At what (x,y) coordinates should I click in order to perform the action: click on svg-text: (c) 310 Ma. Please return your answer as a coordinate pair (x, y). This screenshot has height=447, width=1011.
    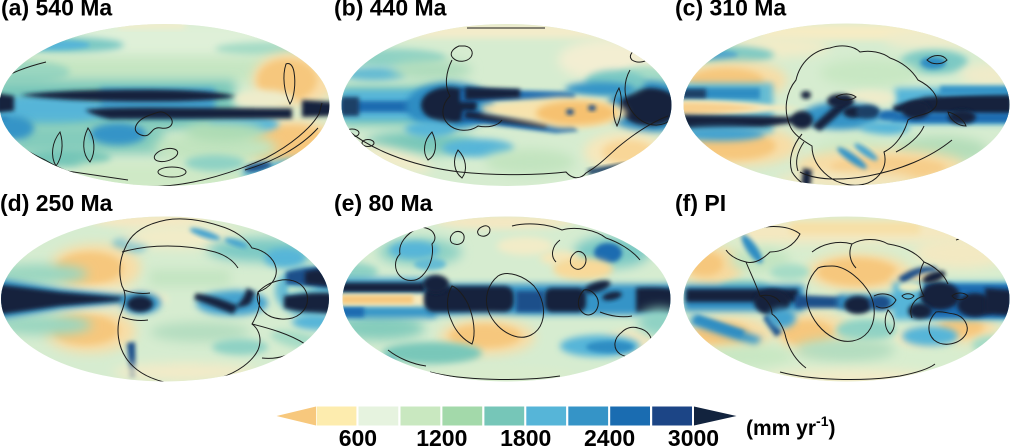
    Looking at the image, I should click on (730, 10).